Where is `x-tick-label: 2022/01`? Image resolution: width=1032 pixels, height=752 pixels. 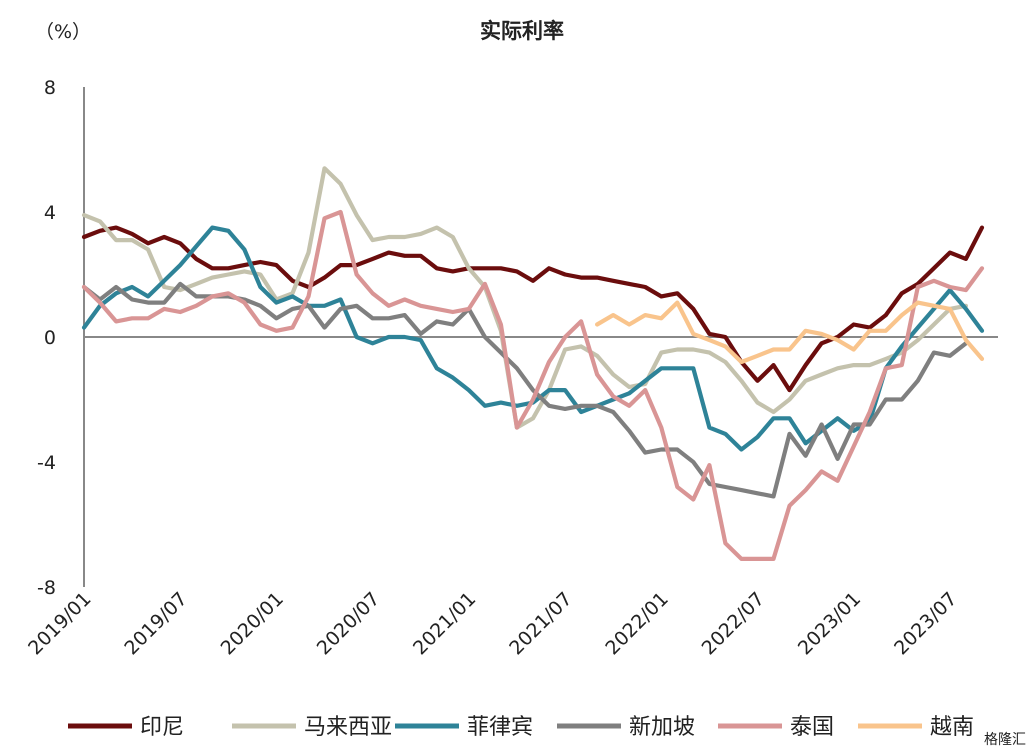
x-tick-label: 2022/01 is located at coordinates (636, 623).